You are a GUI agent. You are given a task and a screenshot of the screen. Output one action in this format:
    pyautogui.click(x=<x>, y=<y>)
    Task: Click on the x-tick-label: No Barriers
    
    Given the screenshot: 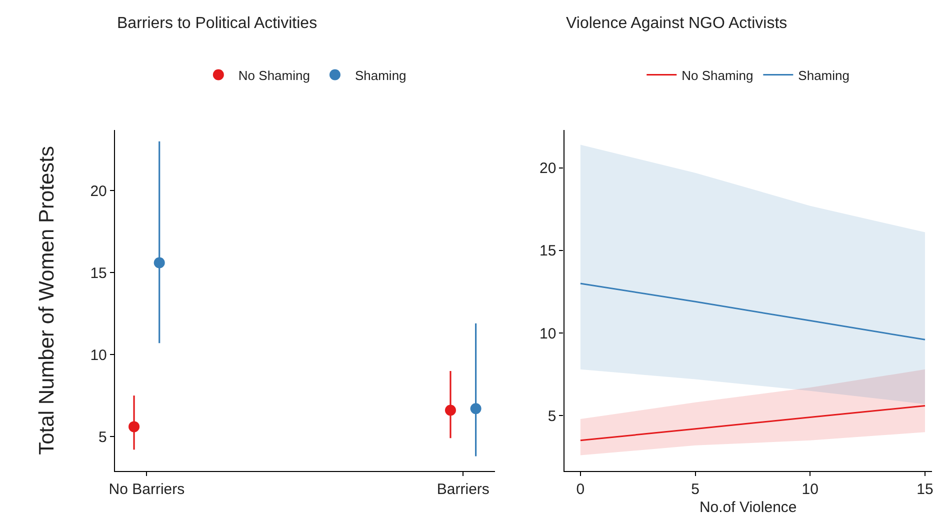 What is the action you would take?
    pyautogui.click(x=146, y=489)
    